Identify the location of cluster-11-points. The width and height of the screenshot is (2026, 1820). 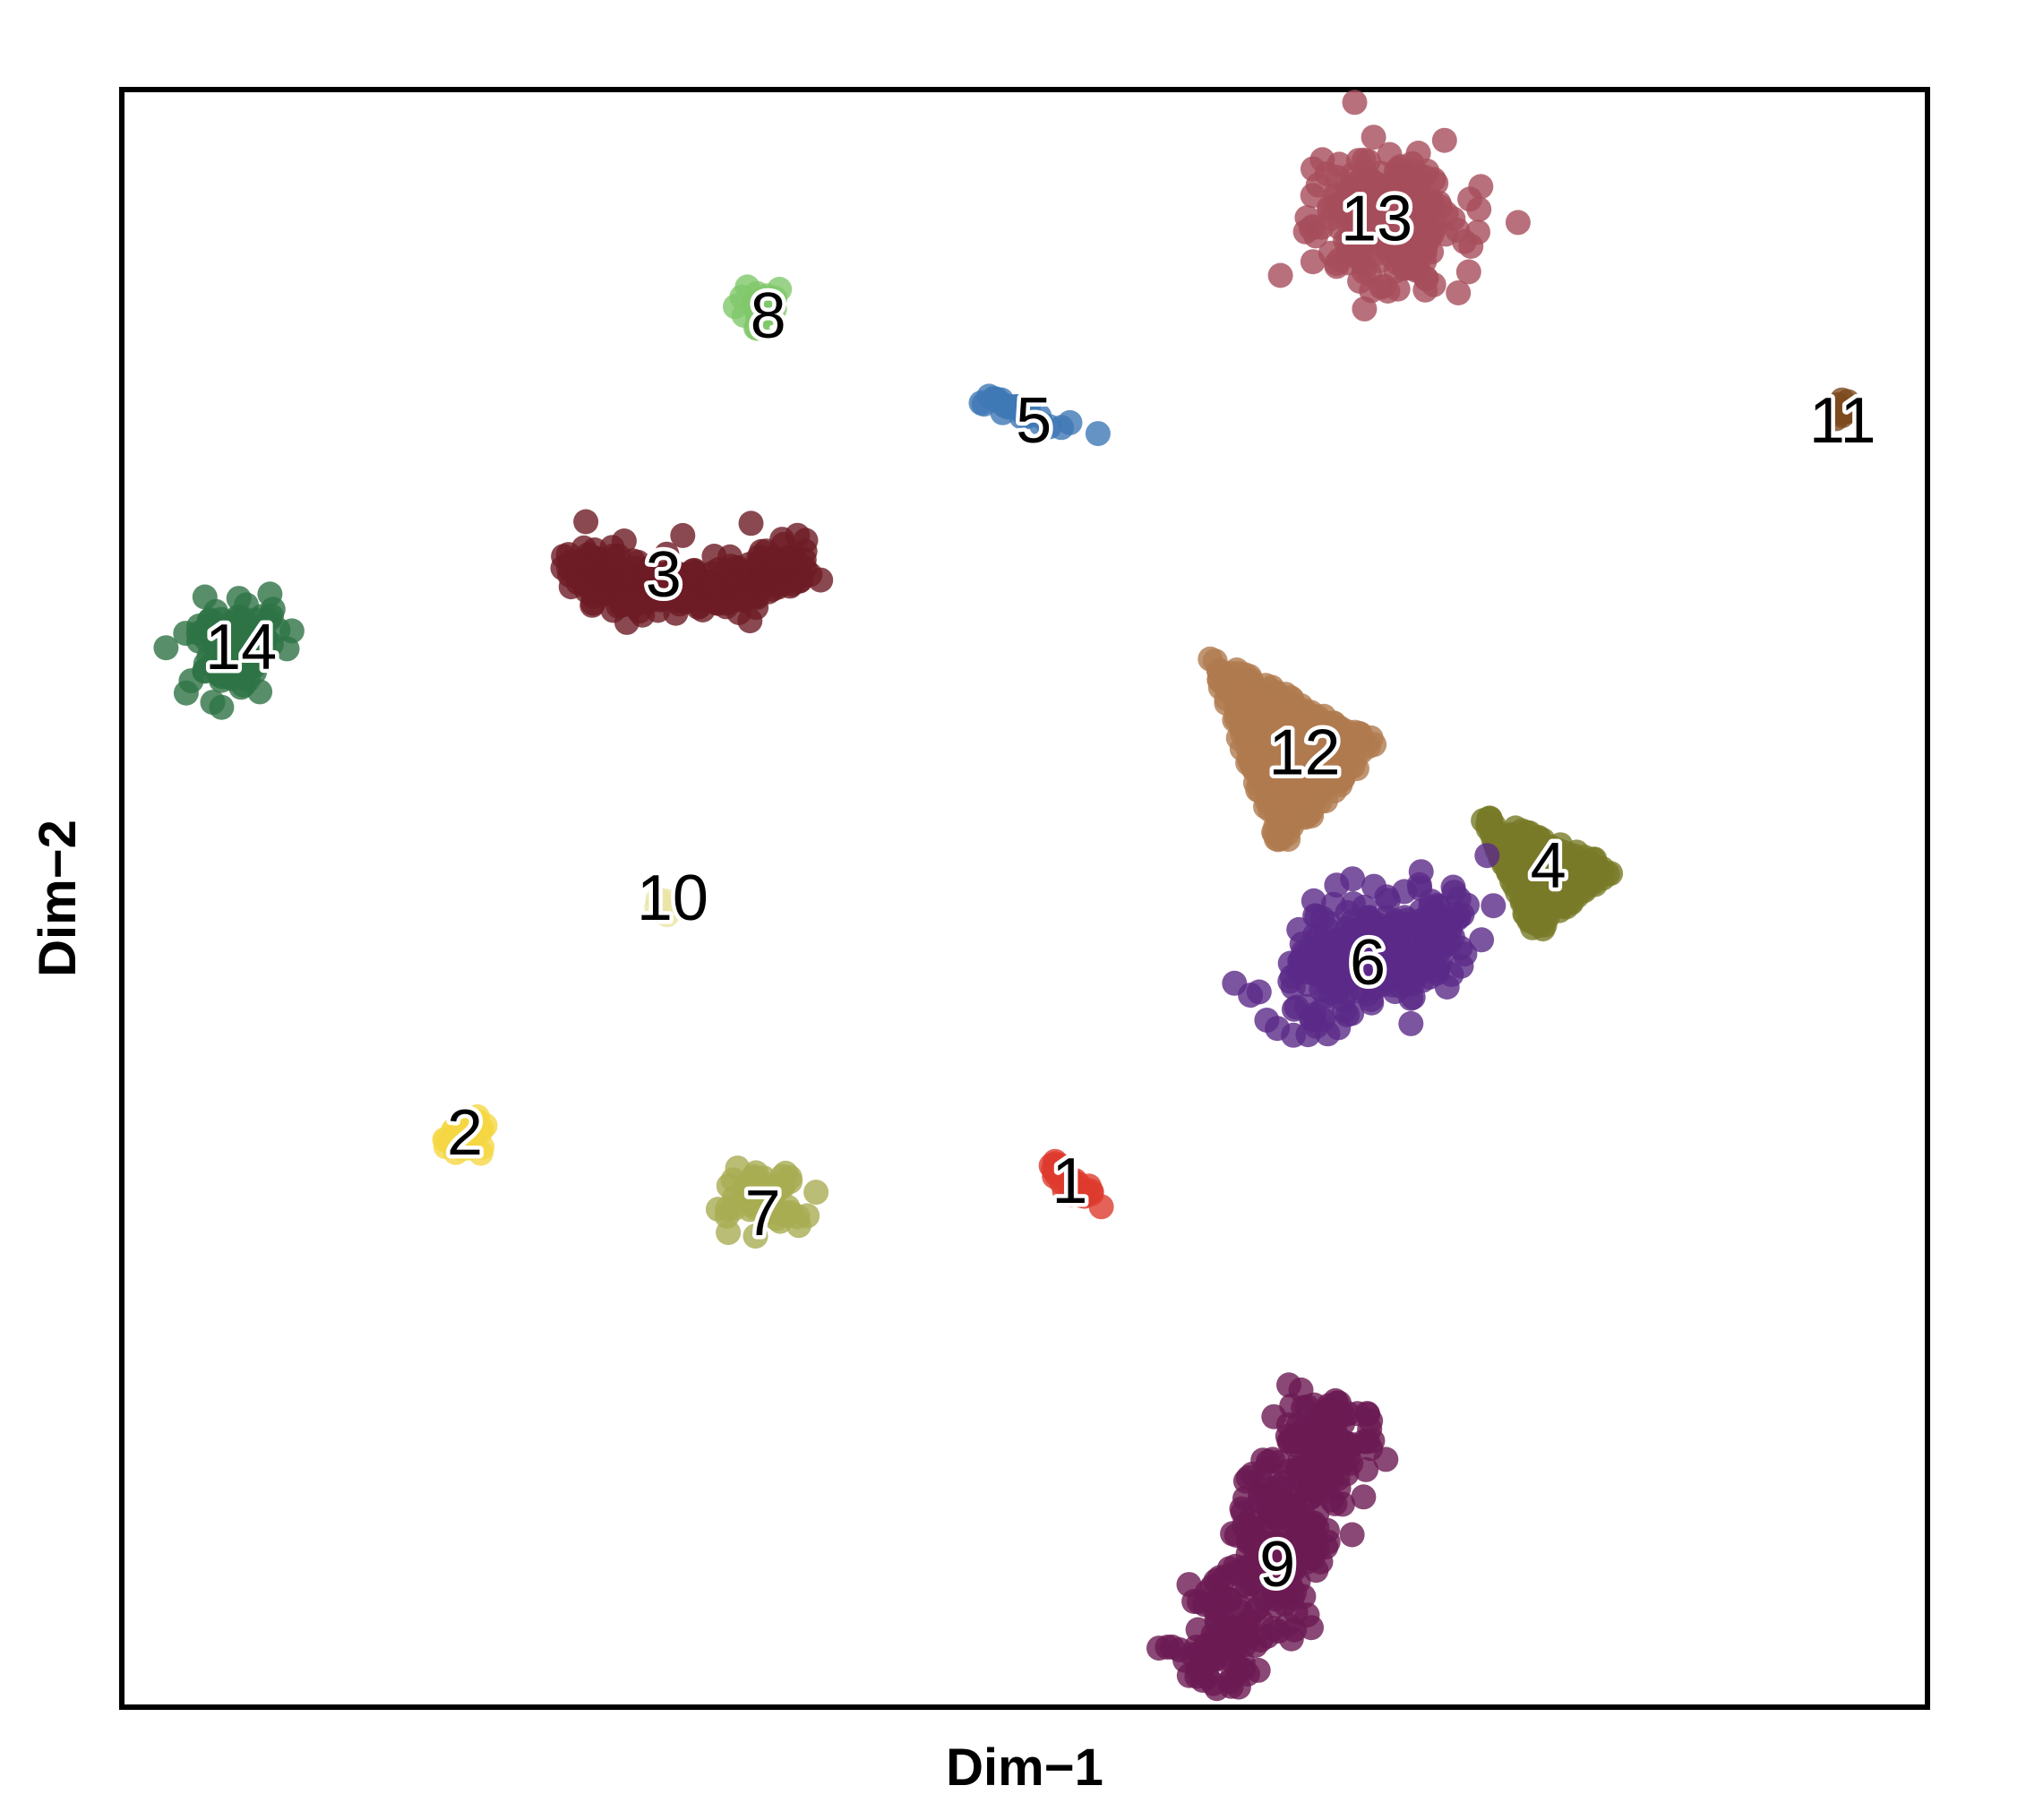
(1842, 409).